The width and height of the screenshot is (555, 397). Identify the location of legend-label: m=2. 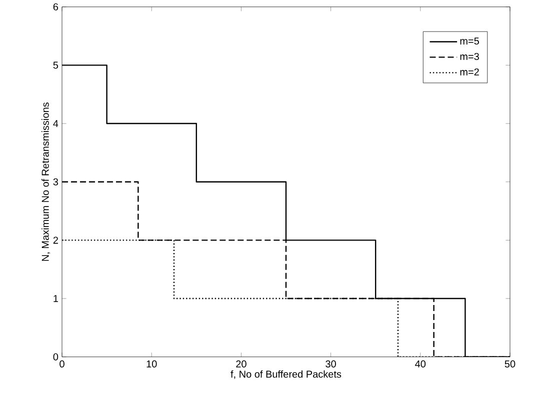
(469, 72).